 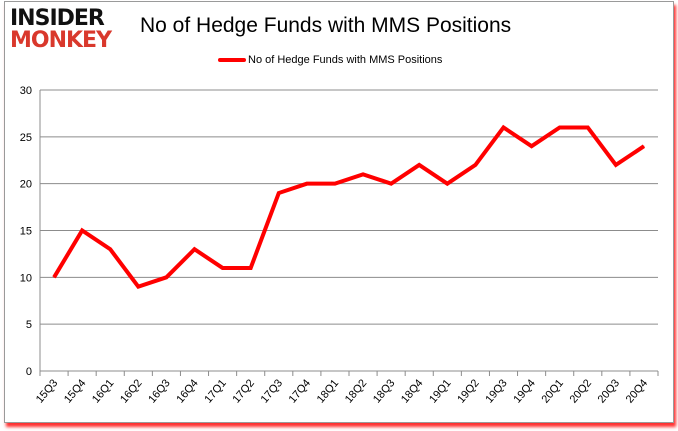 I want to click on x-tick-label: 17Q1, so click(x=215, y=391).